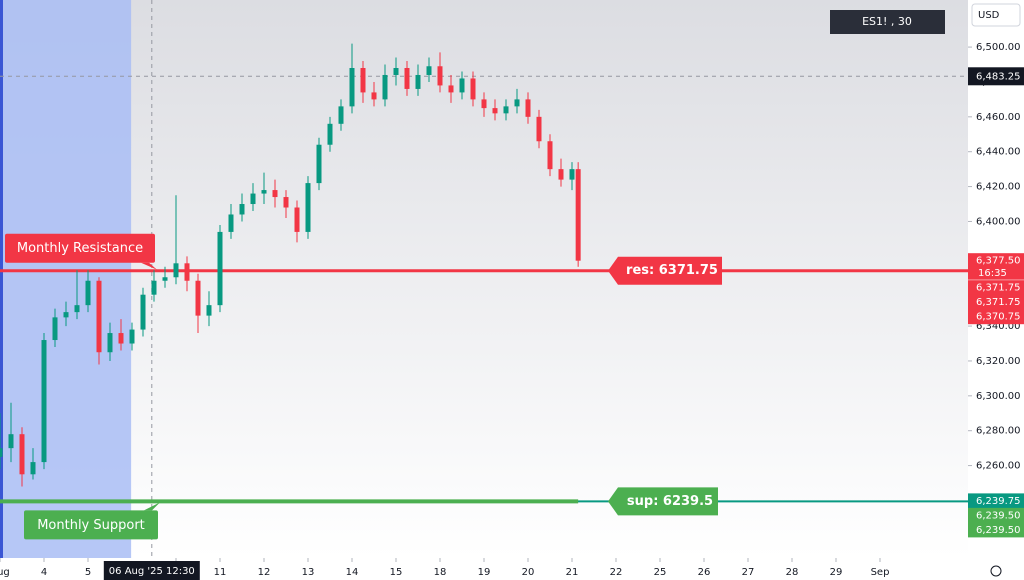 This screenshot has height=580, width=1024. I want to click on y-tick-label: 6,400.00, so click(998, 221).